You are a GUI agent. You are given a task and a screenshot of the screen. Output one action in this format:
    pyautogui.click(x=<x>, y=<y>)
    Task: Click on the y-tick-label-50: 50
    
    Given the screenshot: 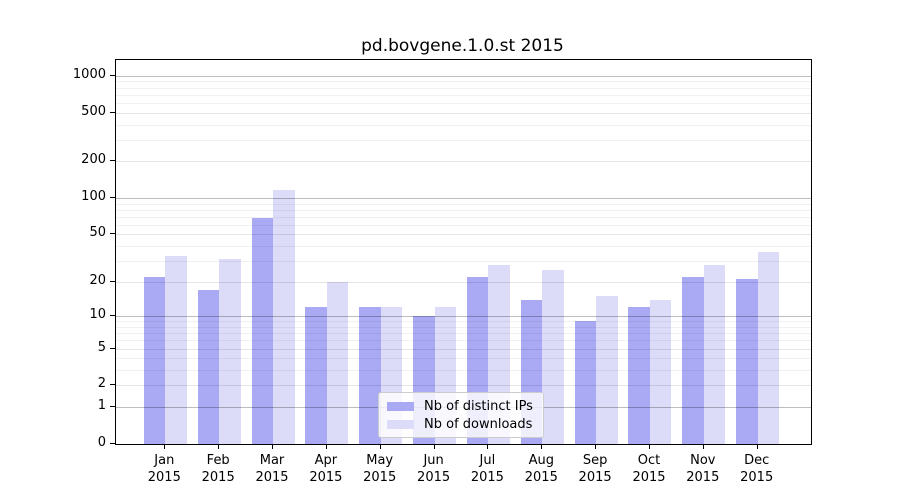 What is the action you would take?
    pyautogui.click(x=97, y=233)
    